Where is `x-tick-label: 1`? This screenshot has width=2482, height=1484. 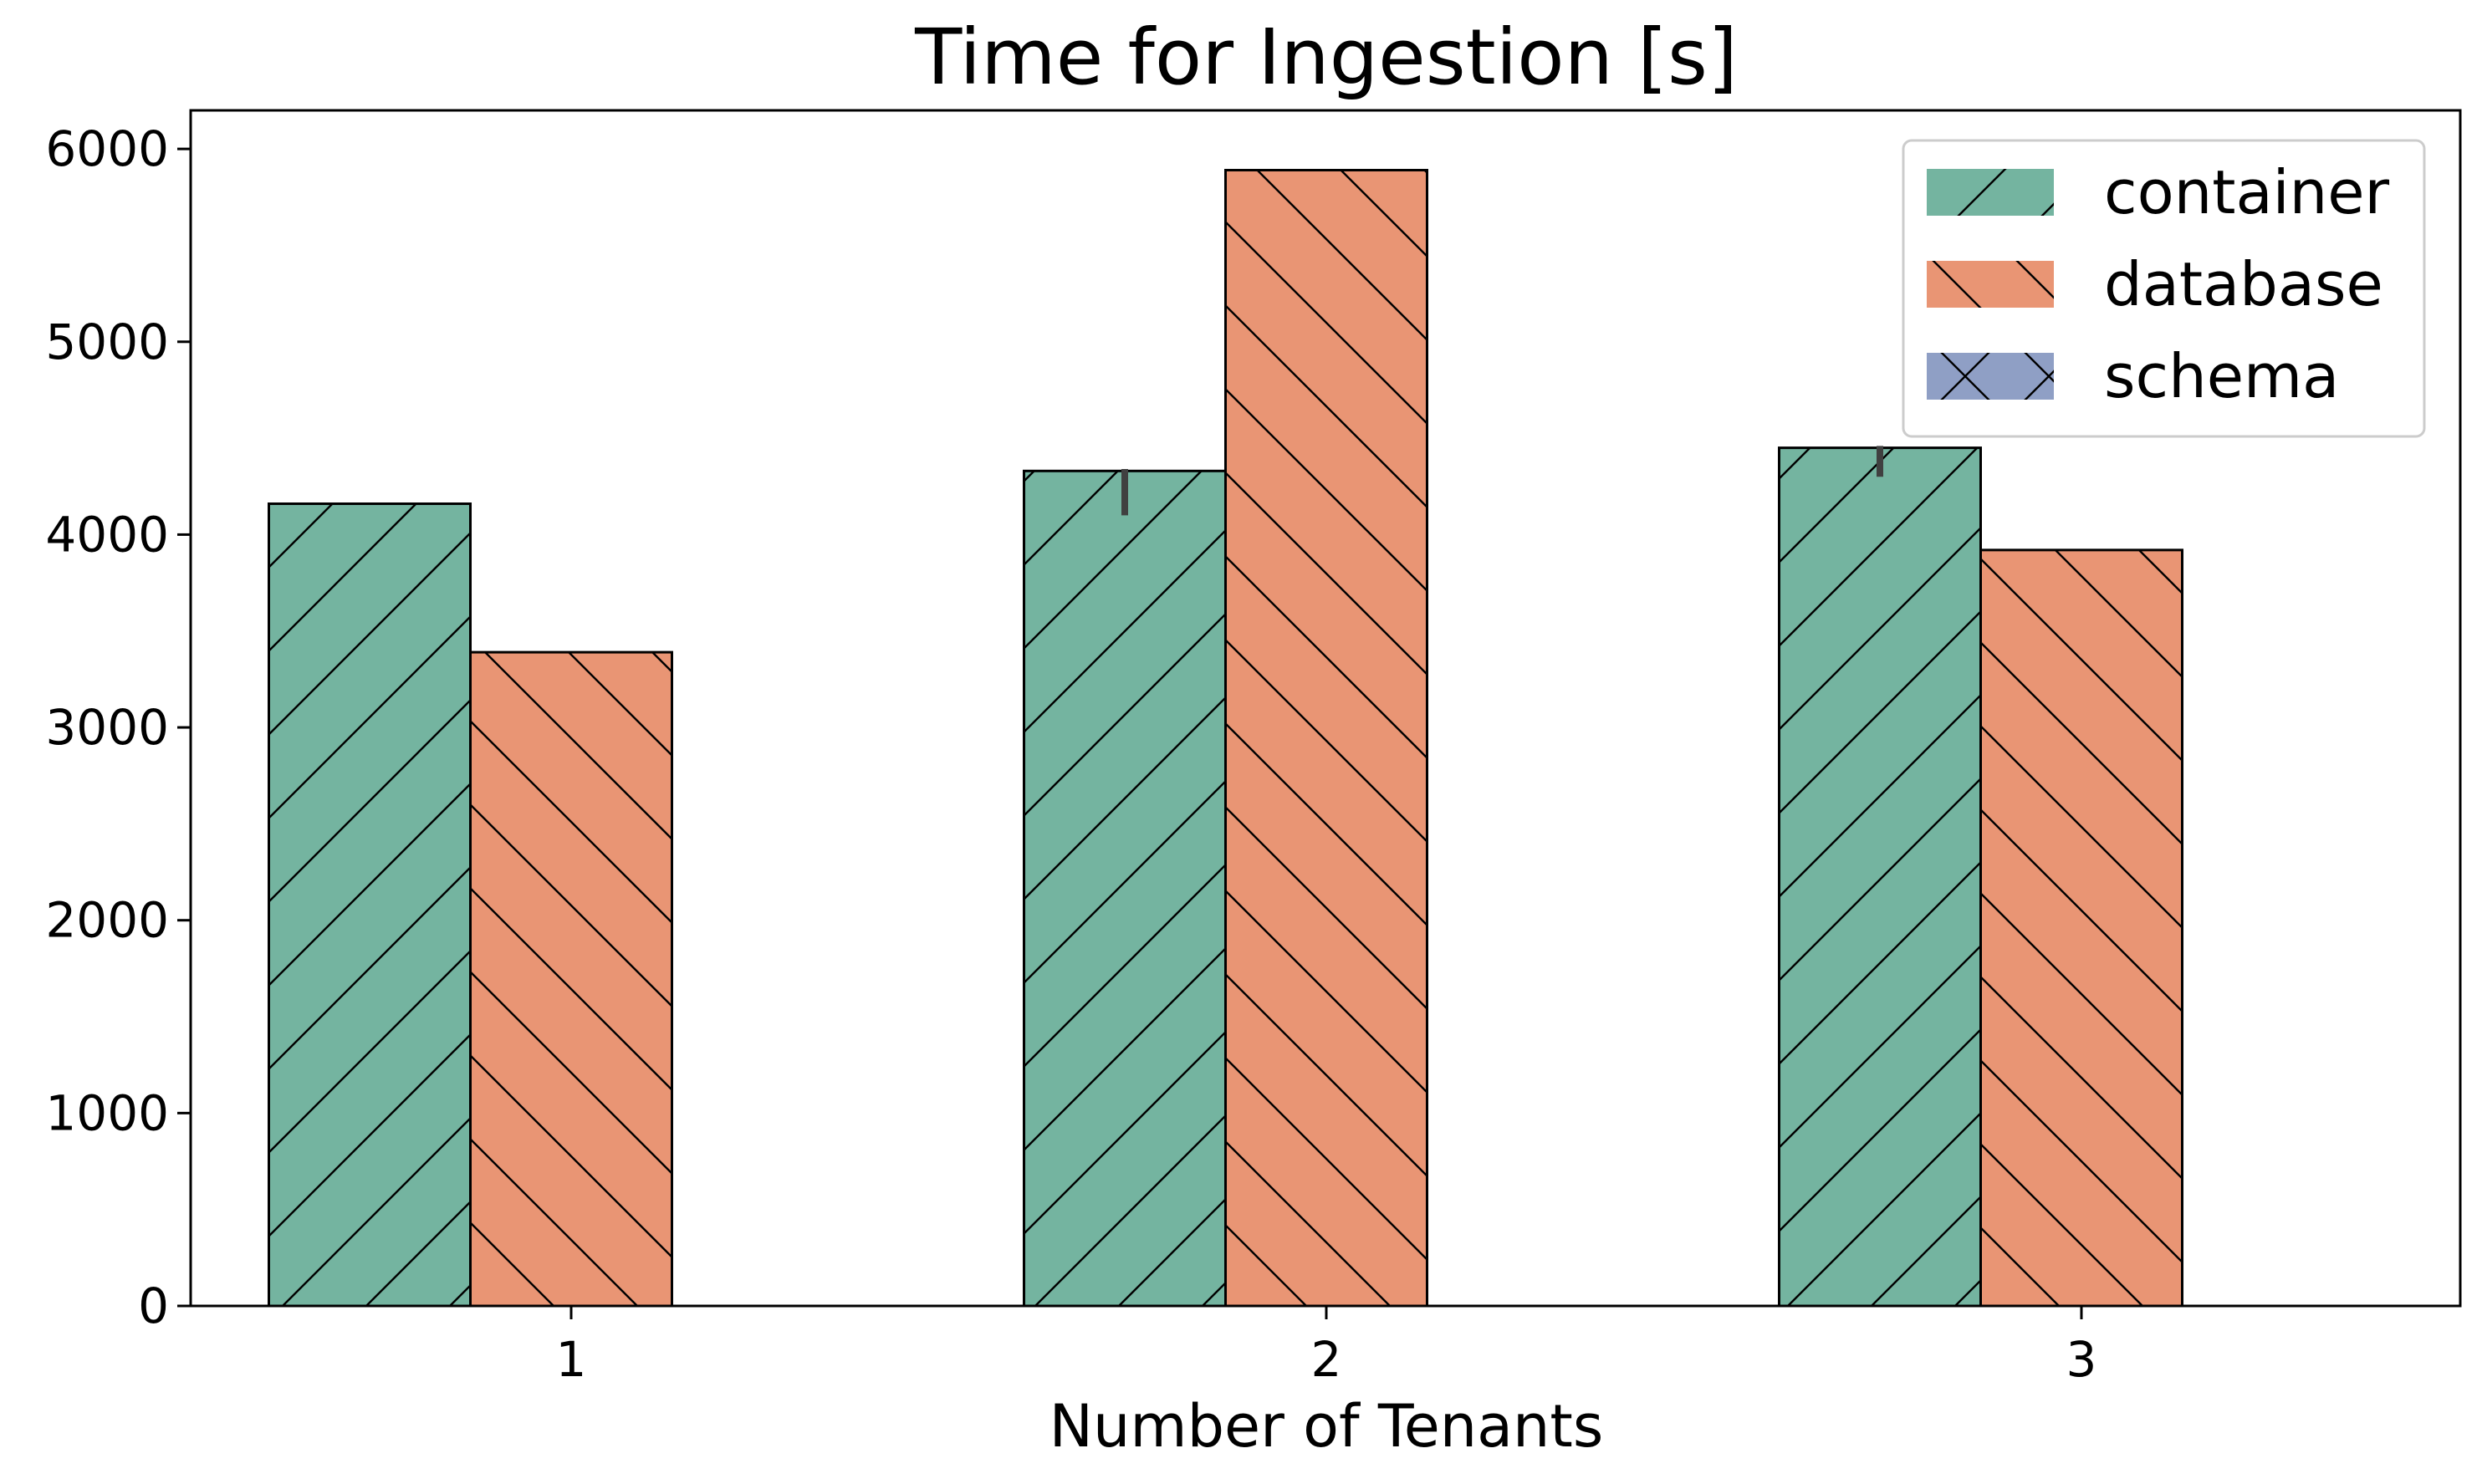 x-tick-label: 1 is located at coordinates (571, 1359).